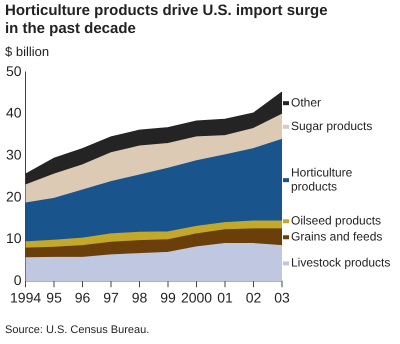 This screenshot has width=400, height=344. Describe the element at coordinates (282, 297) in the screenshot. I see `x-tick-label: 03` at that location.